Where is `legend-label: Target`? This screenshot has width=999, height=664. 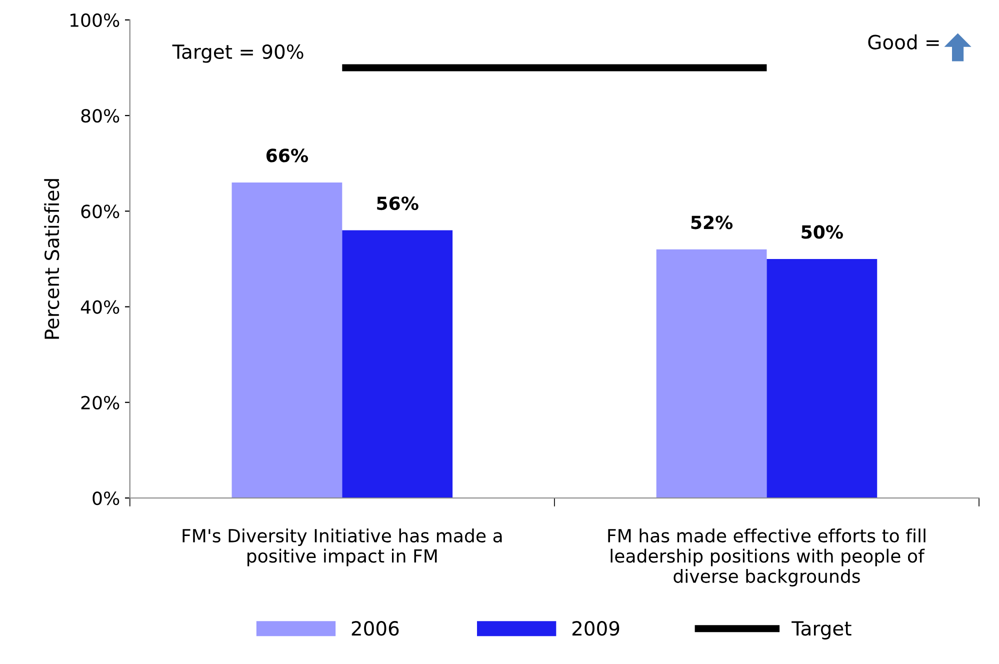 legend-label: Target is located at coordinates (822, 630).